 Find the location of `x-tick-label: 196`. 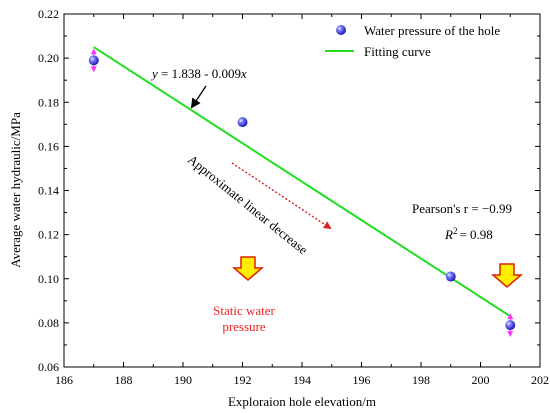

x-tick-label: 196 is located at coordinates (362, 380).